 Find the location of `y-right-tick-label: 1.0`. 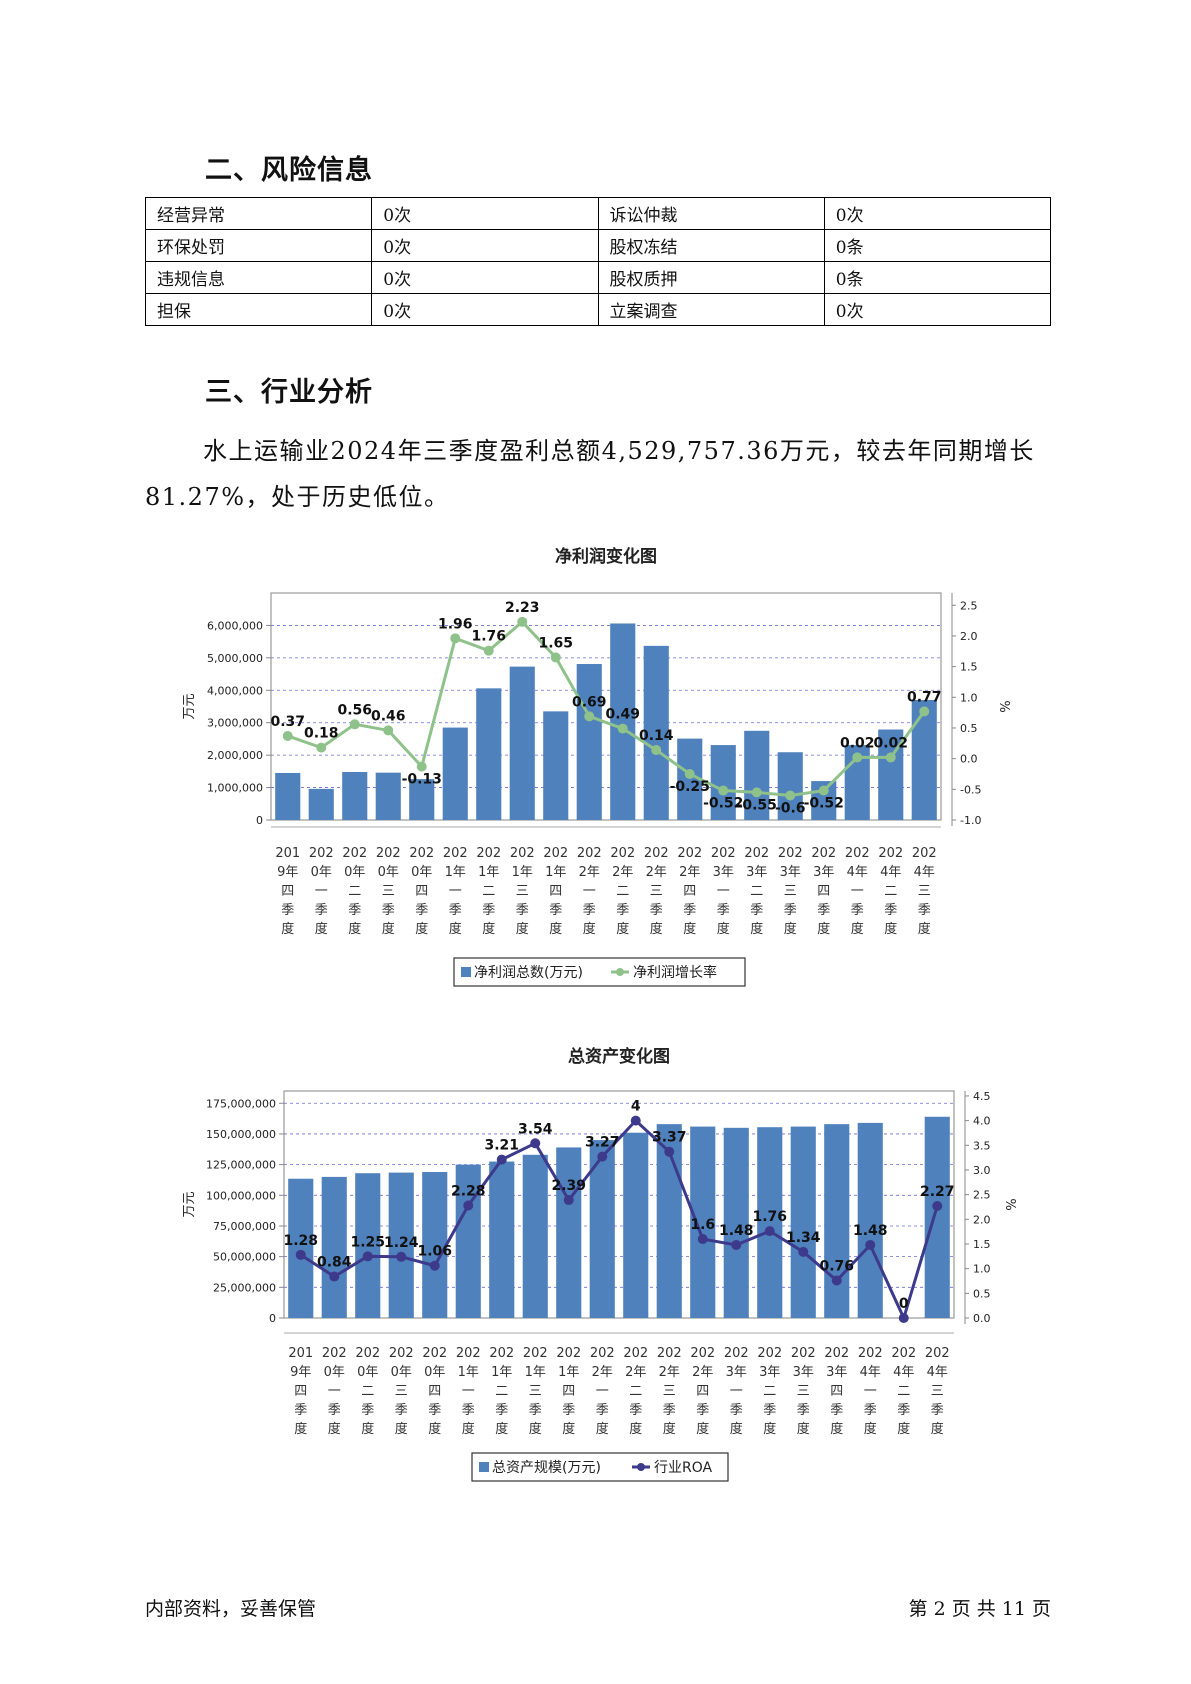

y-right-tick-label: 1.0 is located at coordinates (969, 697).